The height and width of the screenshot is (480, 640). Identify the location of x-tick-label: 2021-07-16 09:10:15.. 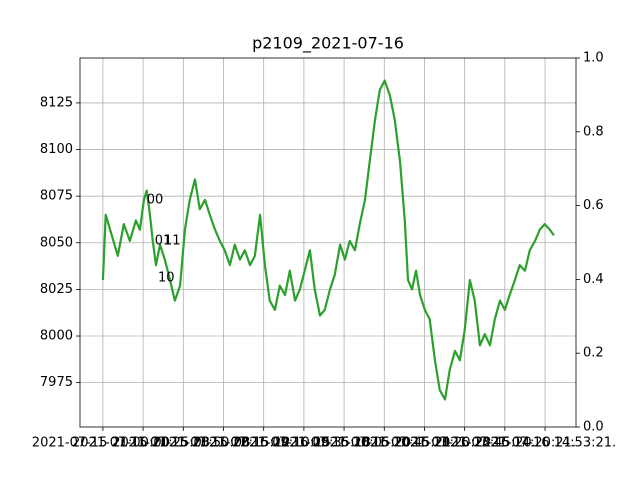
(264, 443).